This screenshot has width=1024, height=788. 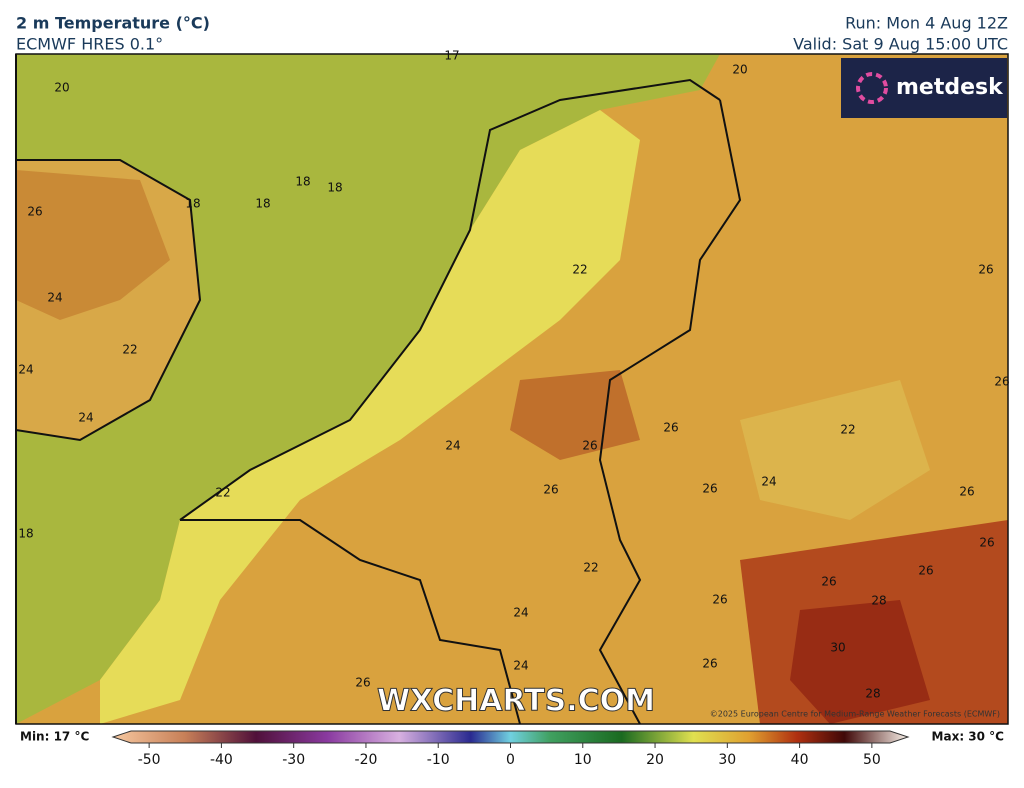 What do you see at coordinates (113, 23) in the screenshot?
I see `title: 2 m Temperature (°C)` at bounding box center [113, 23].